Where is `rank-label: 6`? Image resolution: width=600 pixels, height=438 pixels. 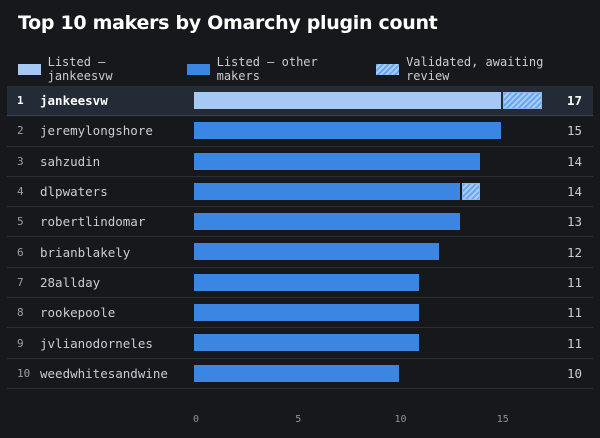 rank-label: 6 is located at coordinates (20, 252).